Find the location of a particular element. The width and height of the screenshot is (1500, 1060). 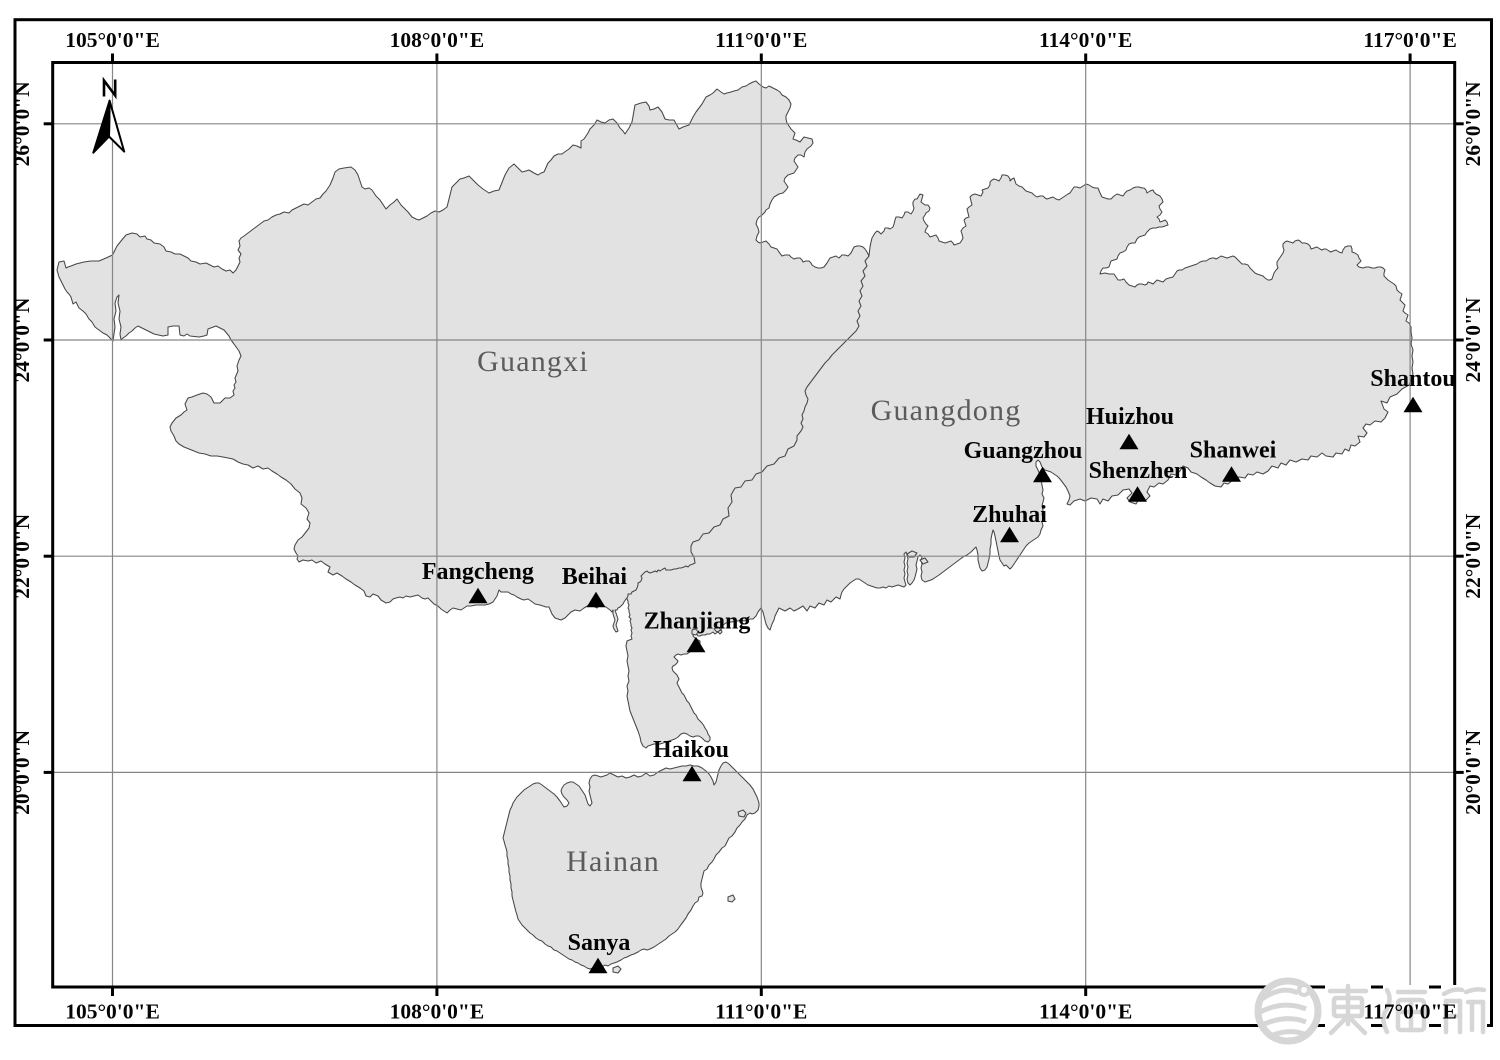

svg-text: Haikou is located at coordinates (691, 750).